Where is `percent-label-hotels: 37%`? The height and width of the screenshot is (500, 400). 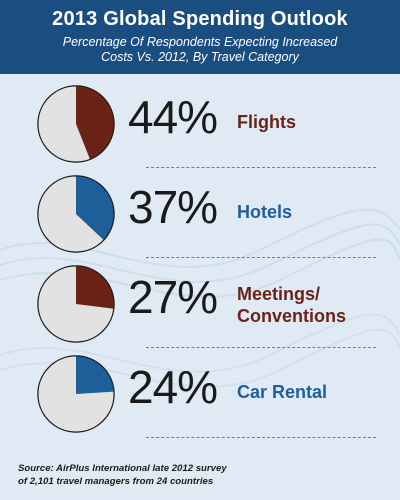 percent-label-hotels: 37% is located at coordinates (173, 207).